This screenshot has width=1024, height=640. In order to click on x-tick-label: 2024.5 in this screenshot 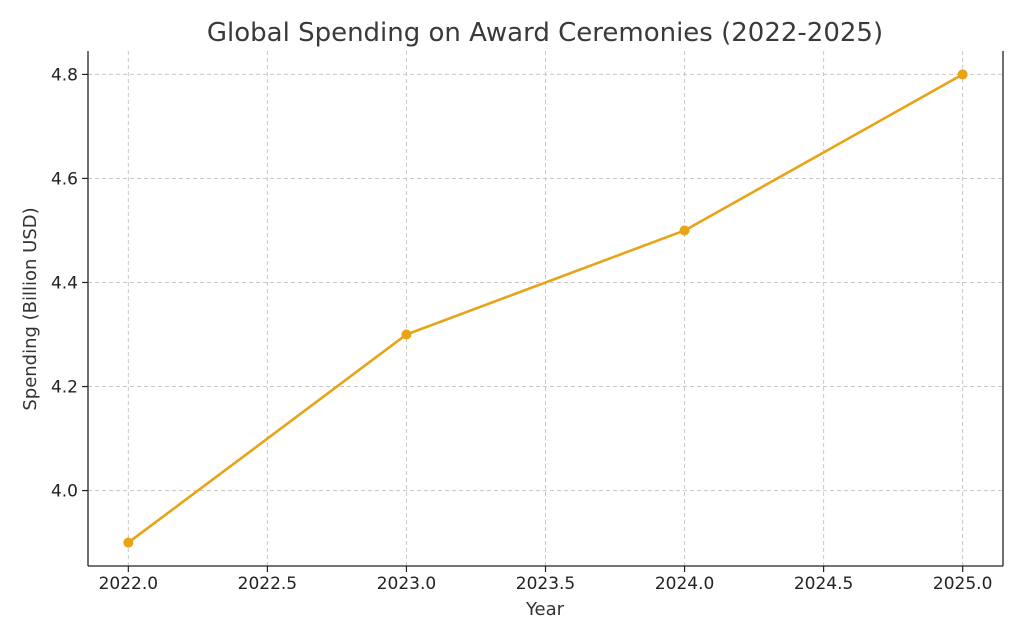, I will do `click(823, 584)`.